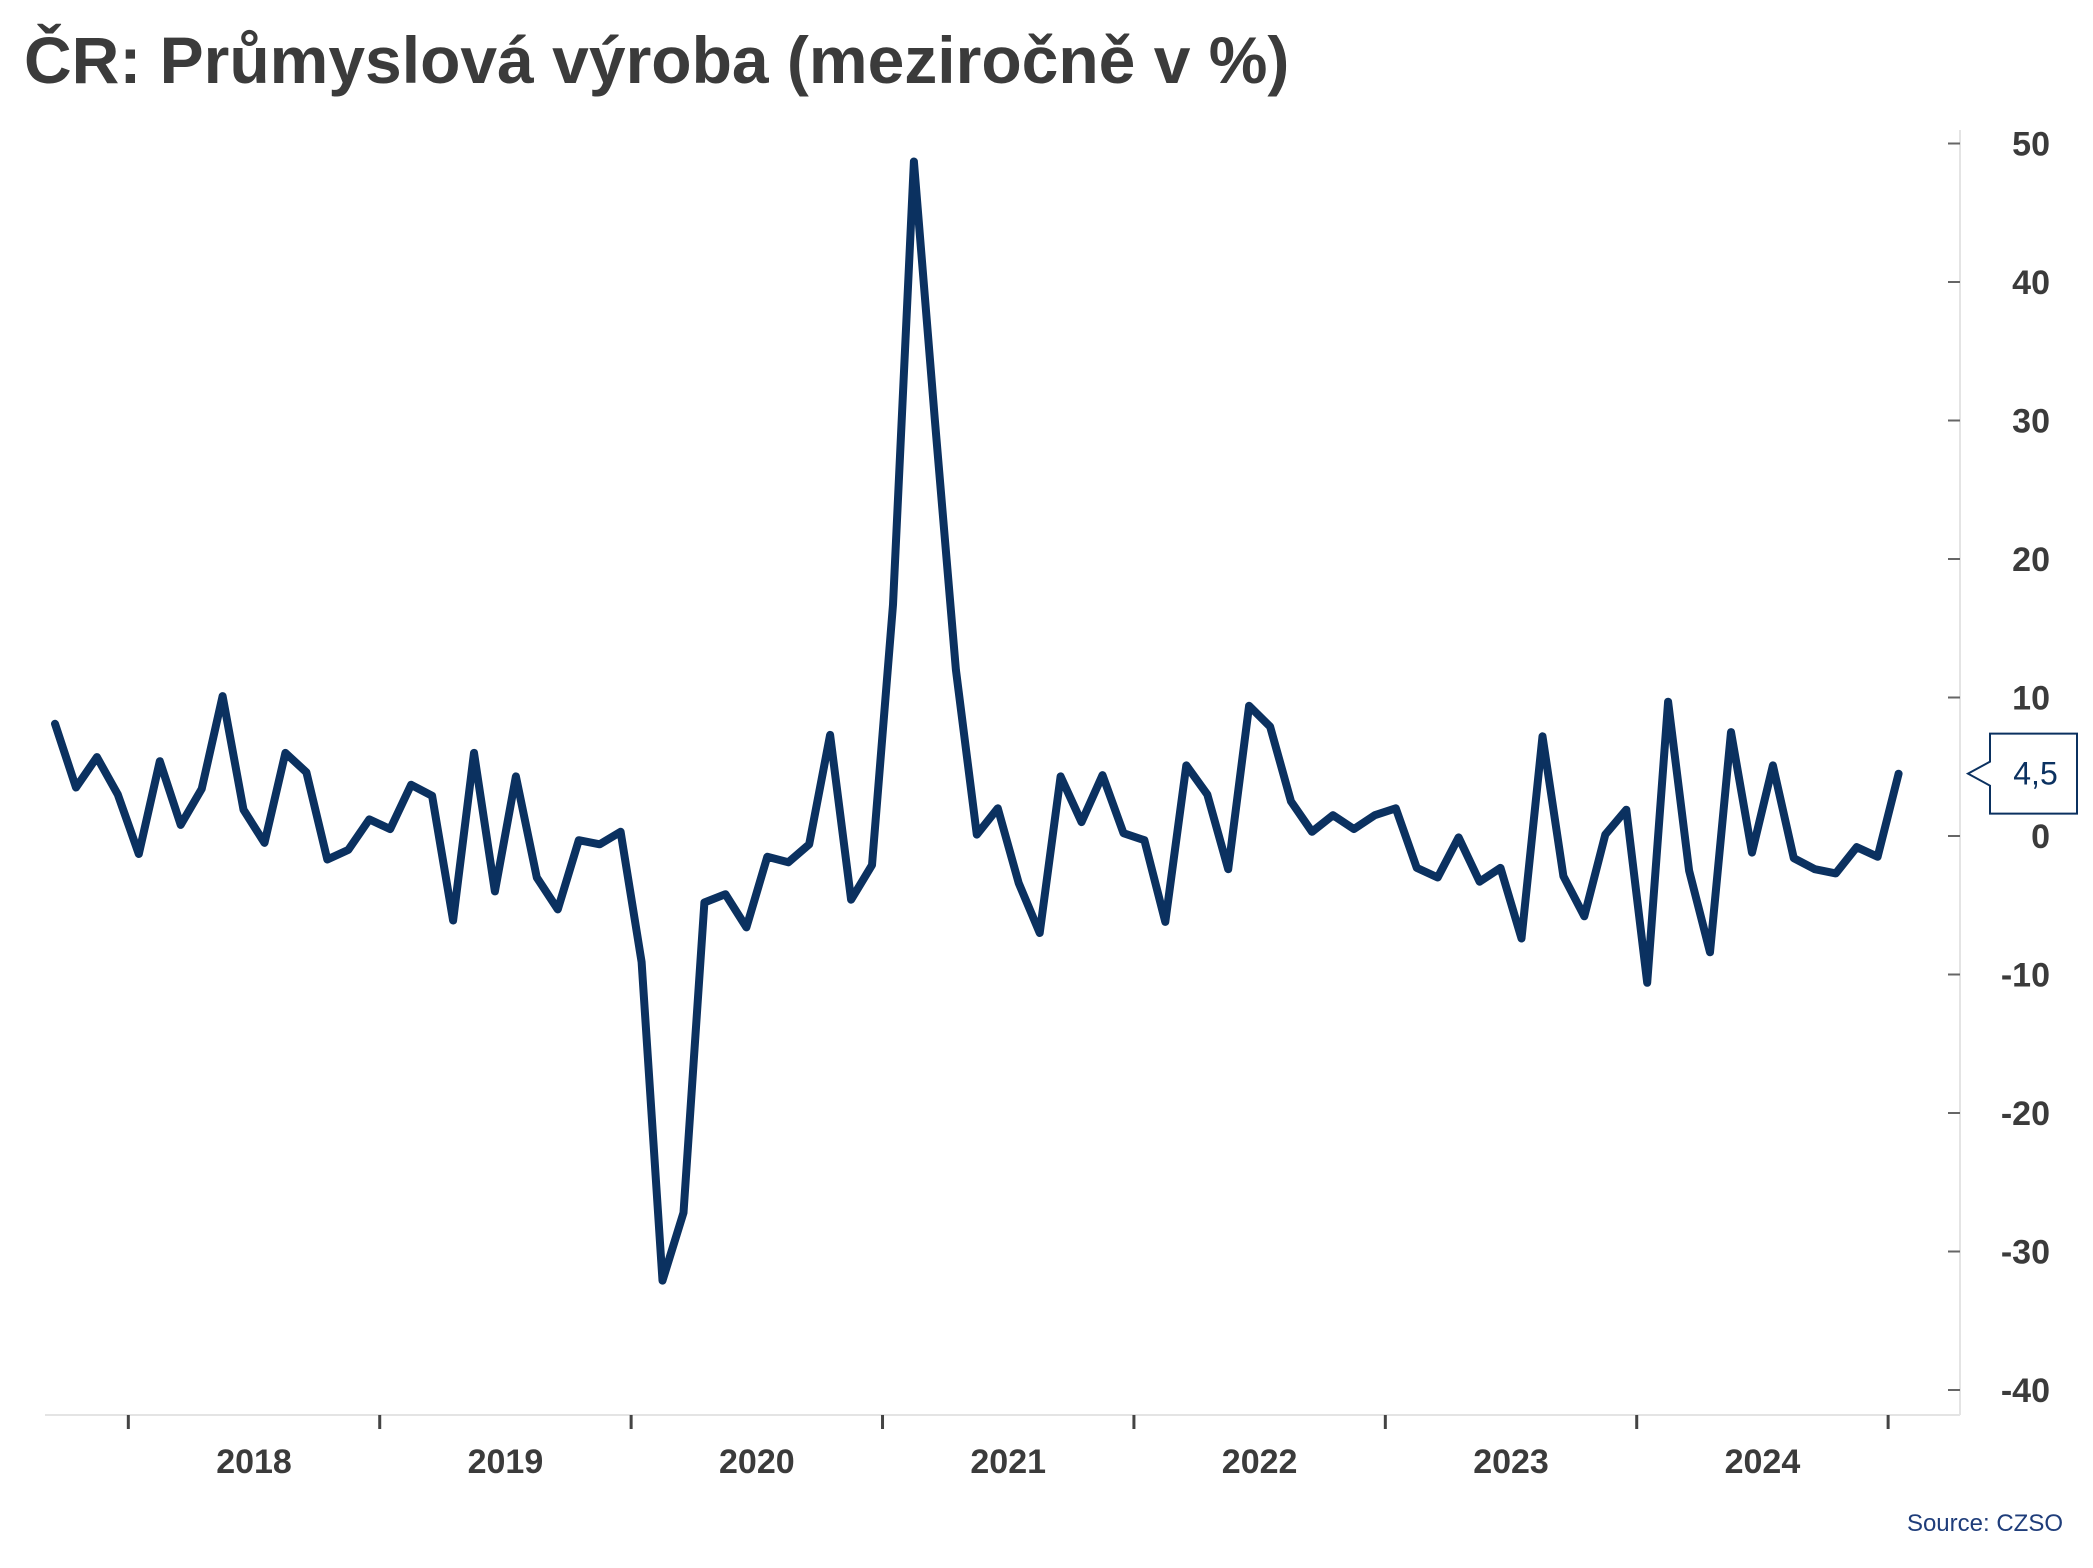  I want to click on x-tick-label: 2023, so click(1511, 1462).